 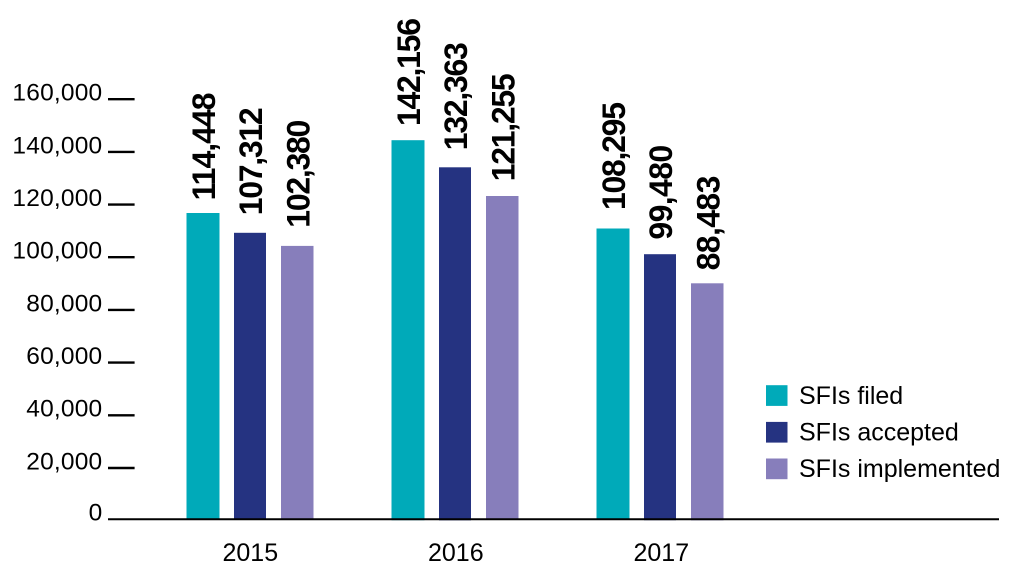 I want to click on svg-text: 100,000, so click(x=57, y=251).